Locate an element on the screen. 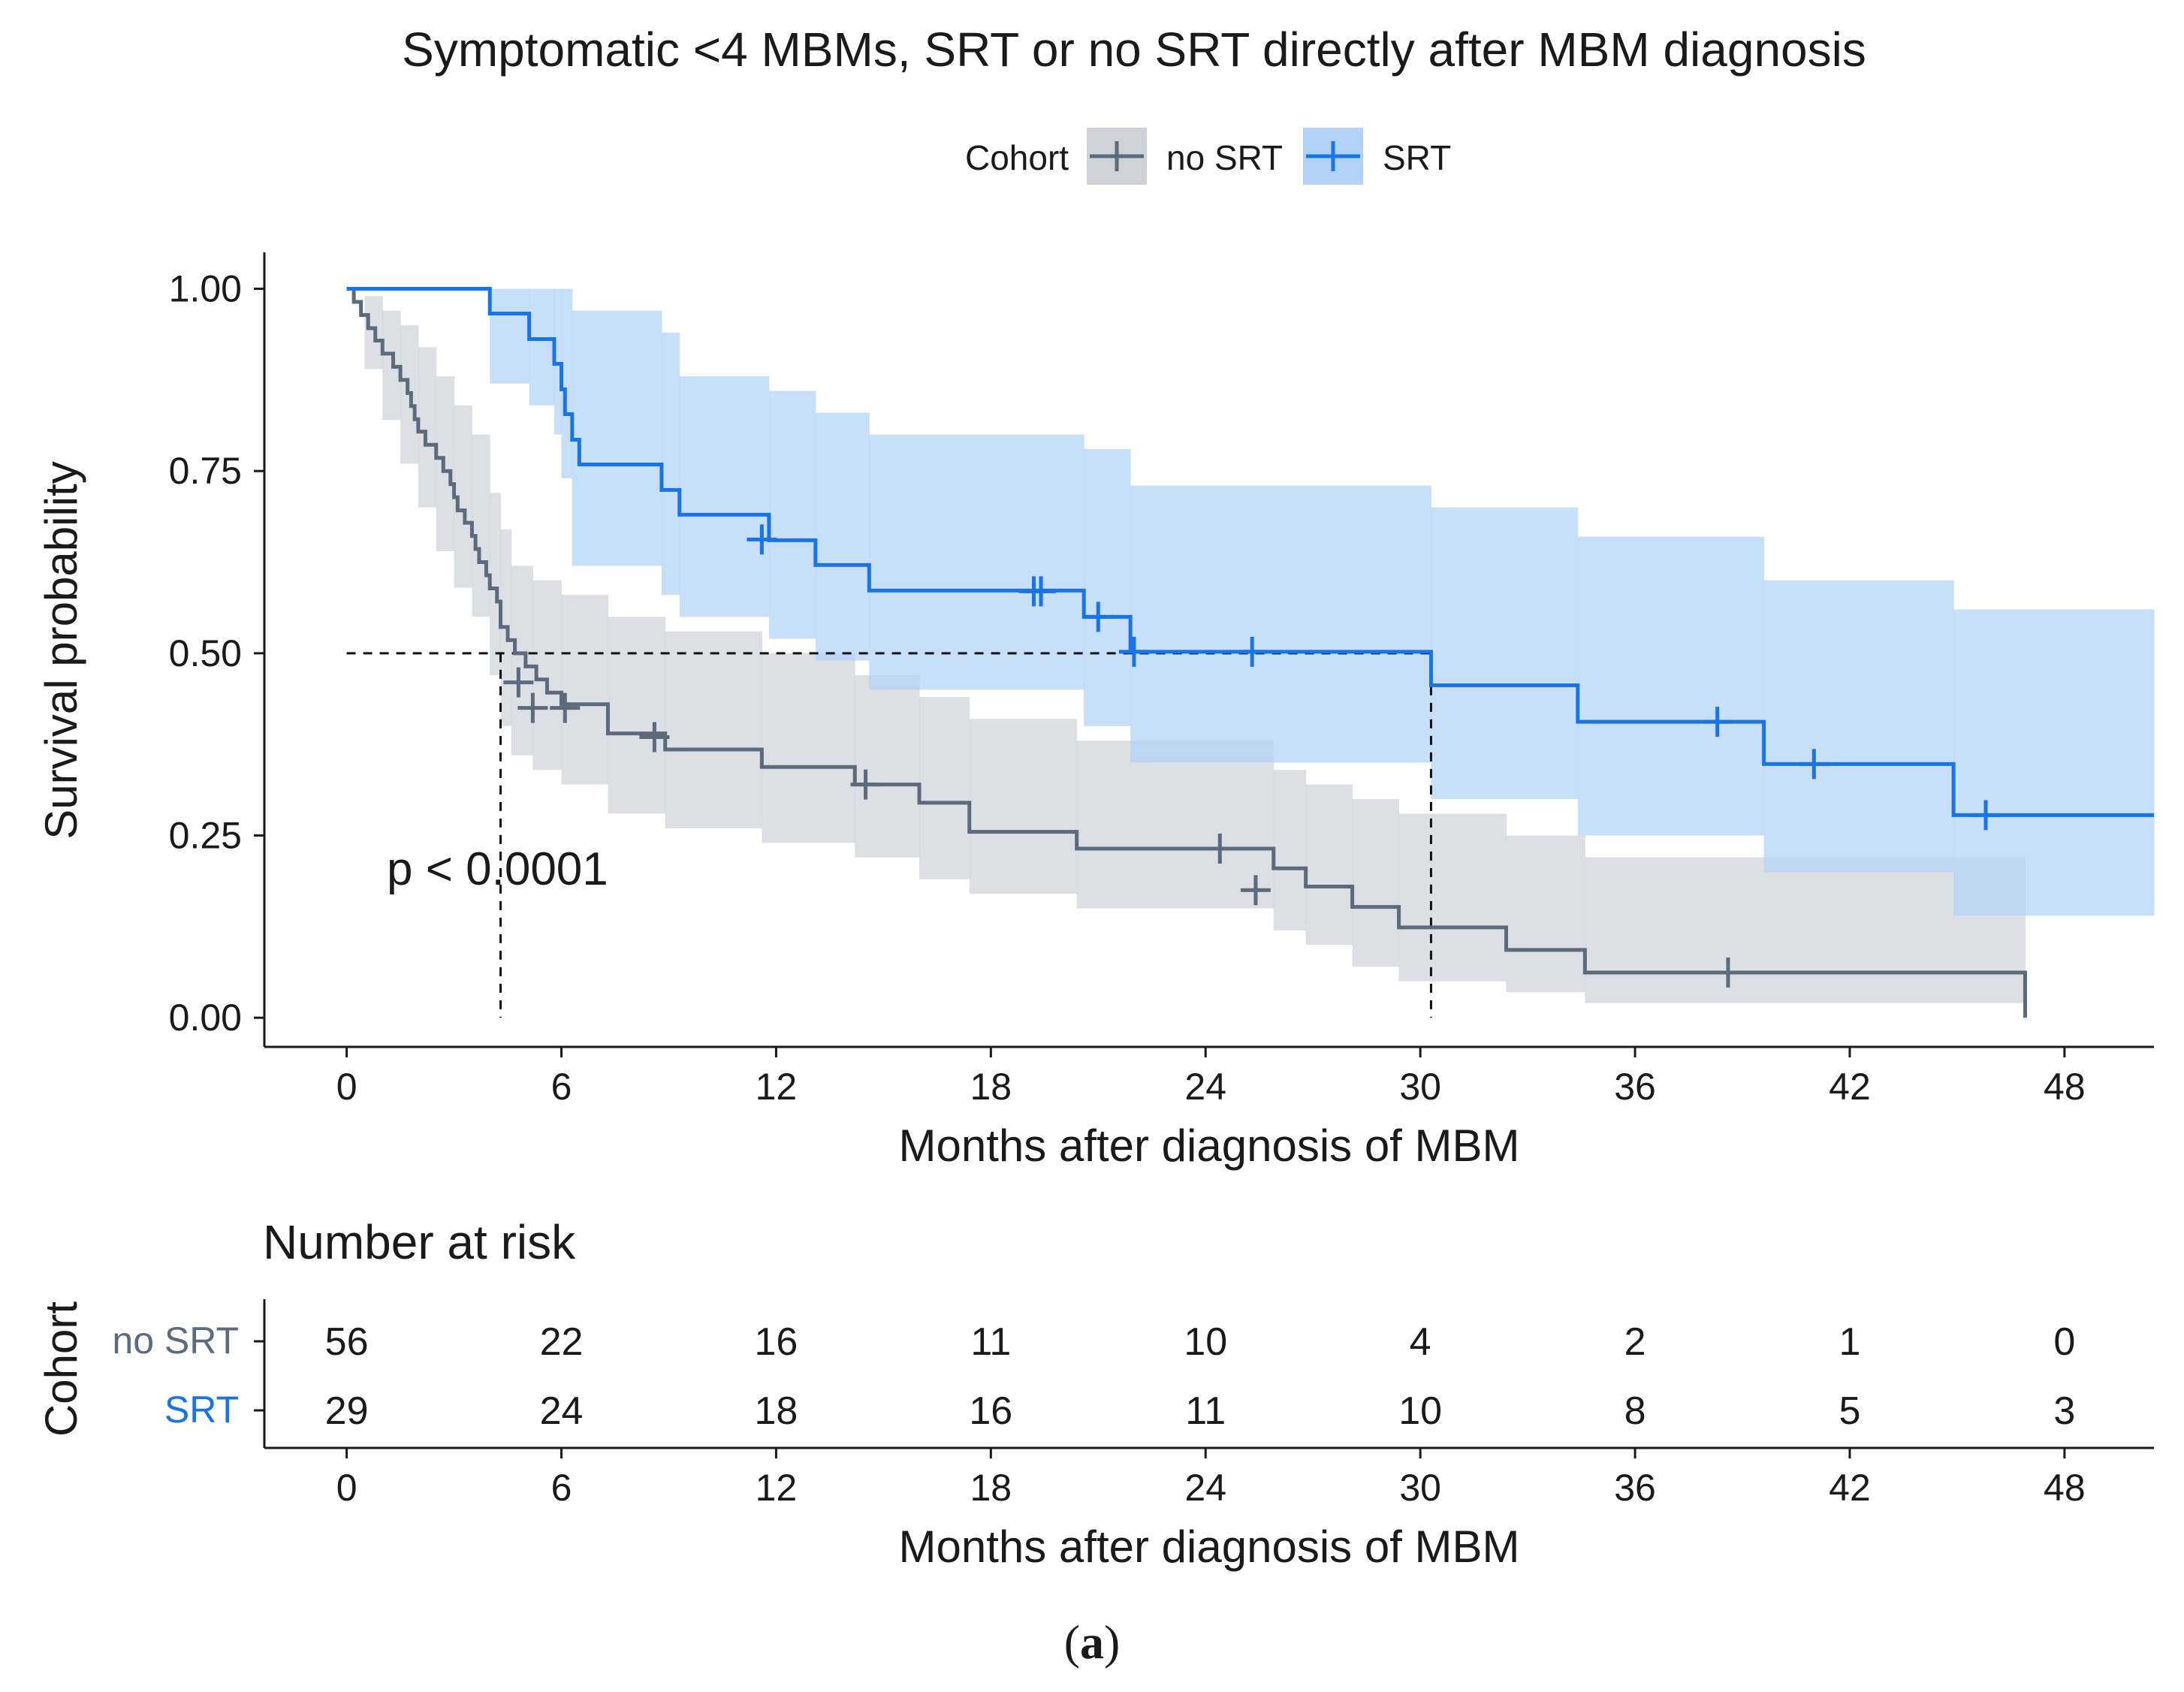 This screenshot has width=2184, height=1692. y-tick-label: 1.00 is located at coordinates (205, 289).